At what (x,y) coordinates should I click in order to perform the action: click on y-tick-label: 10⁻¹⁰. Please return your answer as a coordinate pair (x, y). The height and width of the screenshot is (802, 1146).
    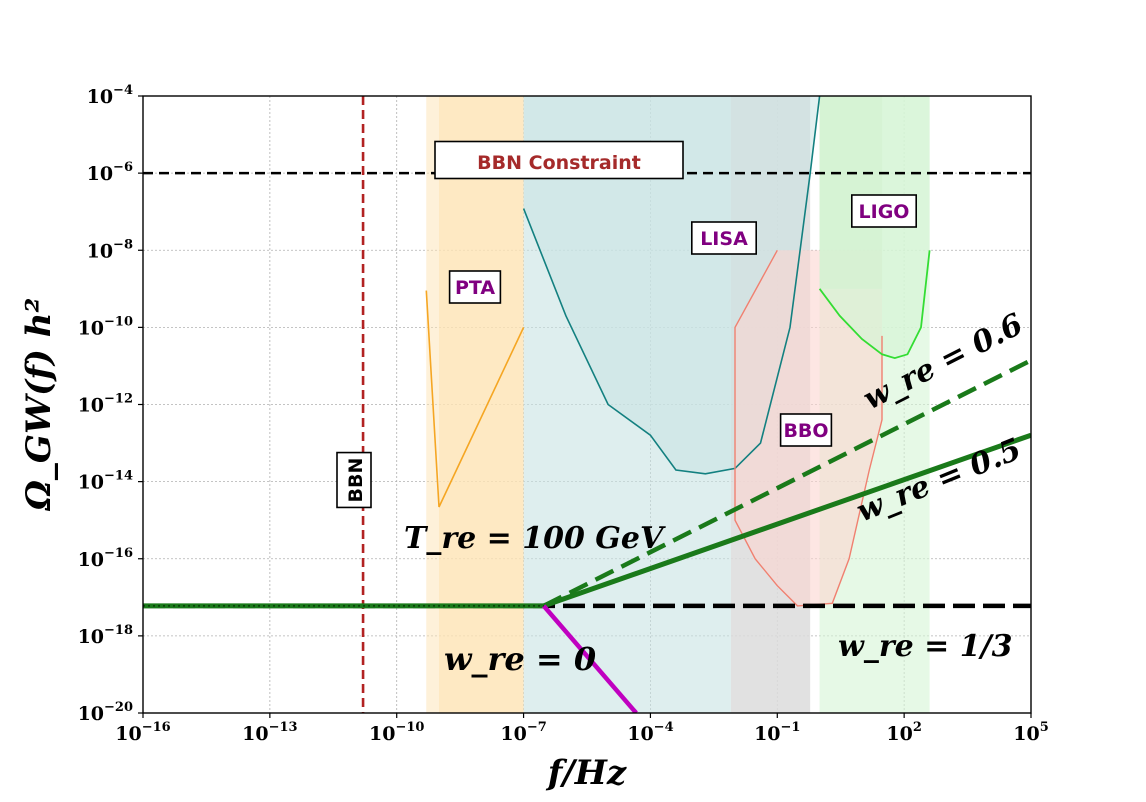
    Looking at the image, I should click on (105, 326).